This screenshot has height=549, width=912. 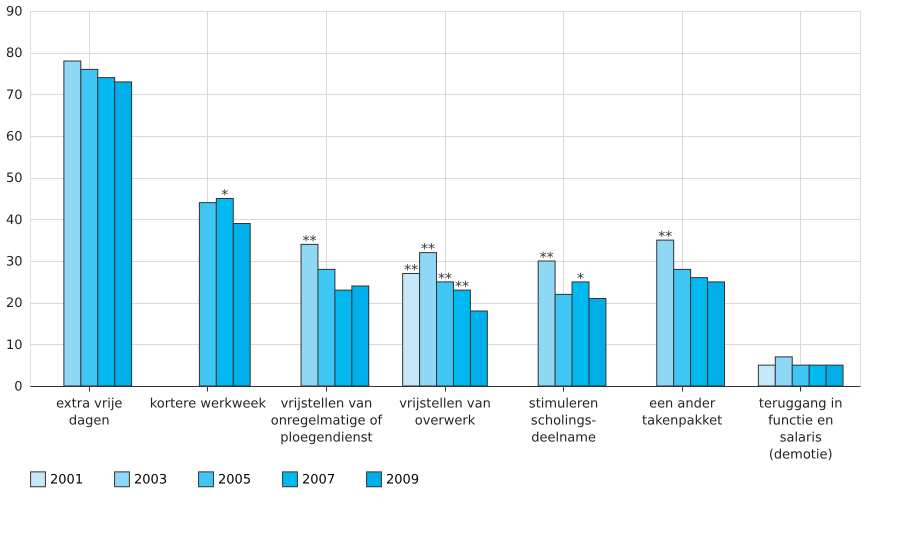 I want to click on y-tick-label: 10, so click(x=14, y=345).